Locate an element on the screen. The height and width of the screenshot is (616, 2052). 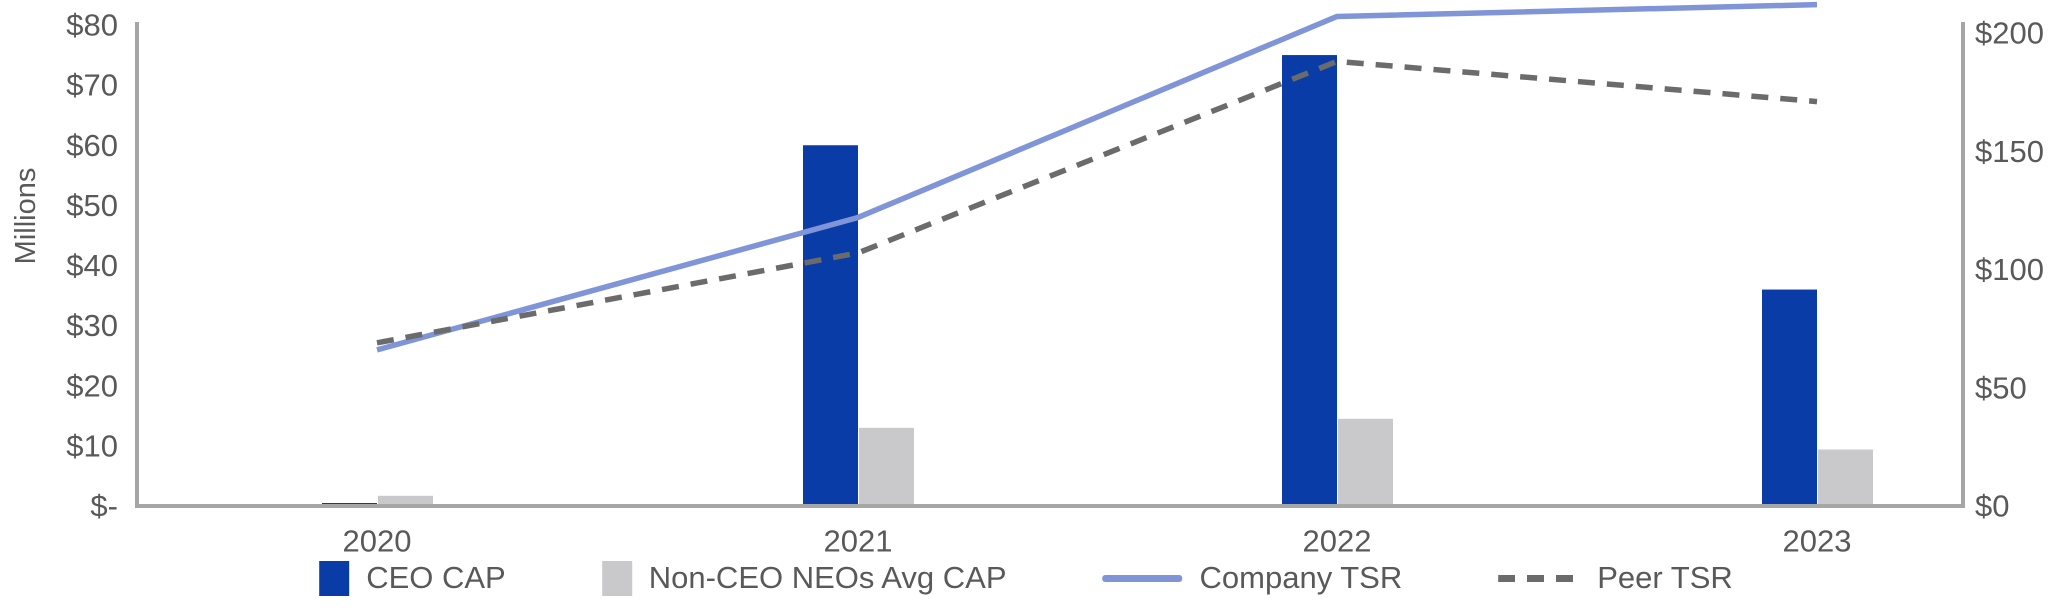
legend-swatch-peer-tsr is located at coordinates (1539, 578).